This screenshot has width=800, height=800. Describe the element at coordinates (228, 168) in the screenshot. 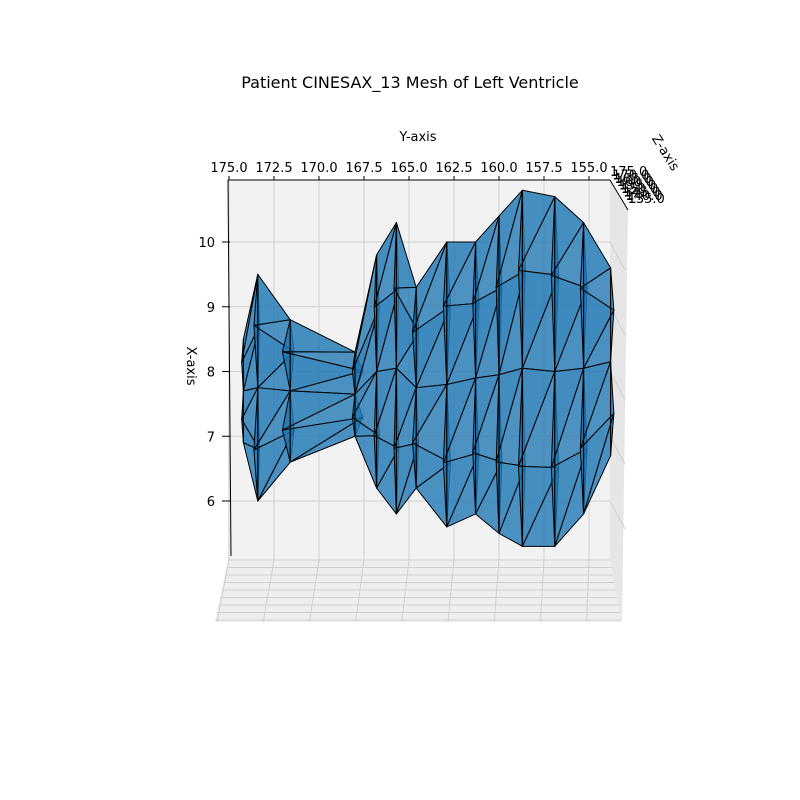

I see `y-tick-label: 175.0` at that location.